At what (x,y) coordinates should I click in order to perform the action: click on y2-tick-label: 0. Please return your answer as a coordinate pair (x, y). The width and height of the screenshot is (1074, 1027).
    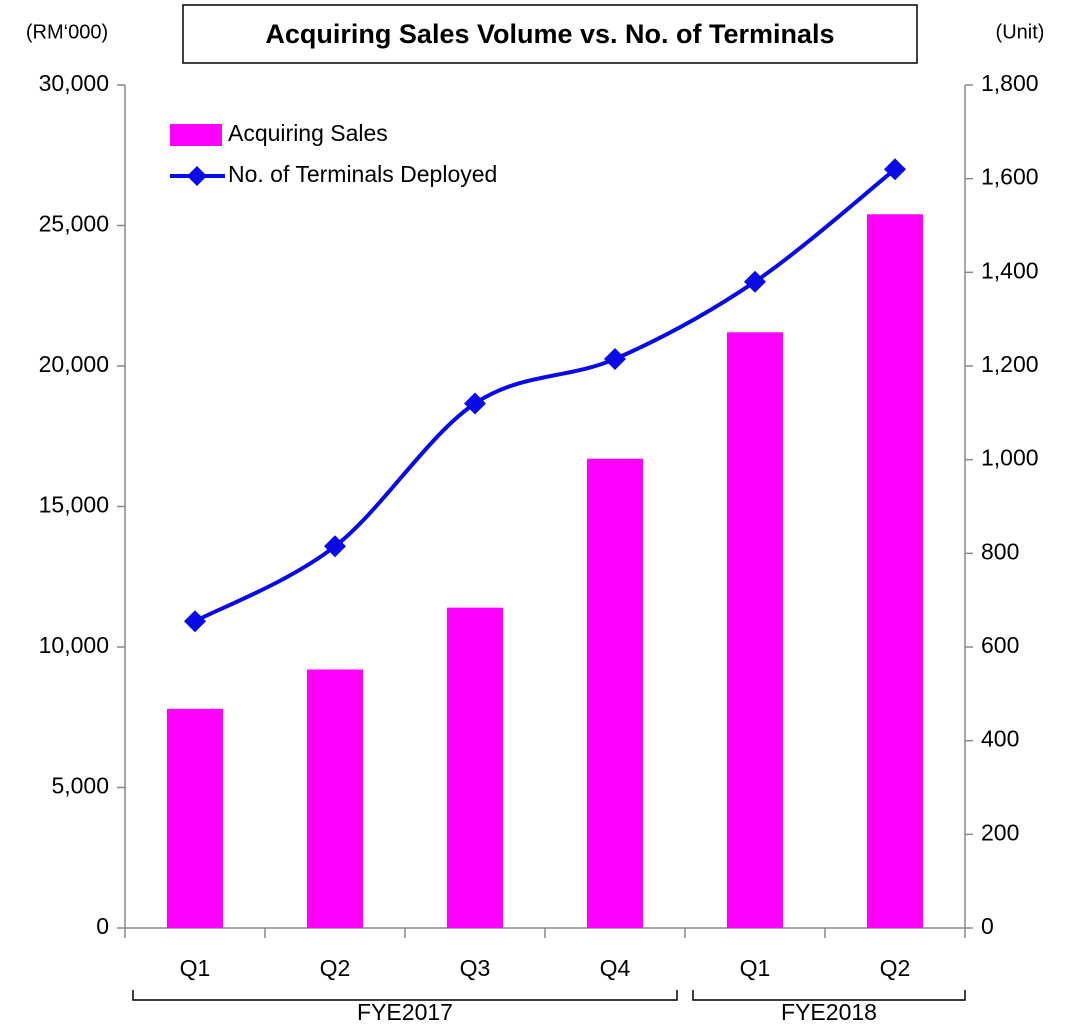
    Looking at the image, I should click on (987, 926).